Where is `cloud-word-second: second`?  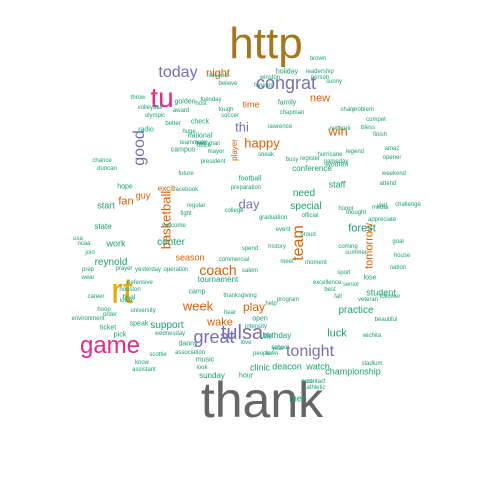 cloud-word-second: second is located at coordinates (218, 76).